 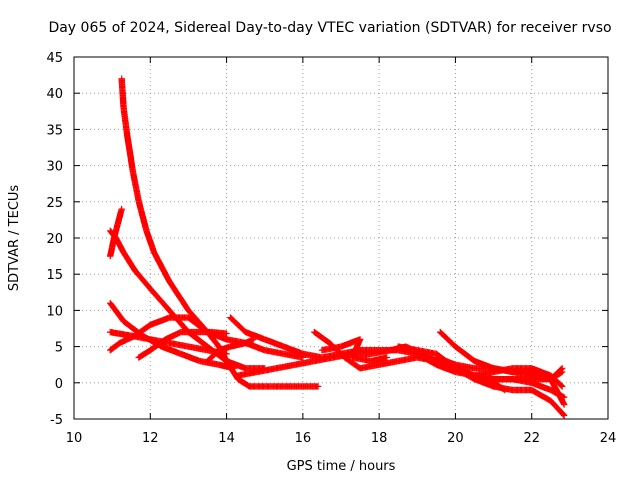 What do you see at coordinates (14, 238) in the screenshot?
I see `y-axis-label: SDTVAR / TECUs` at bounding box center [14, 238].